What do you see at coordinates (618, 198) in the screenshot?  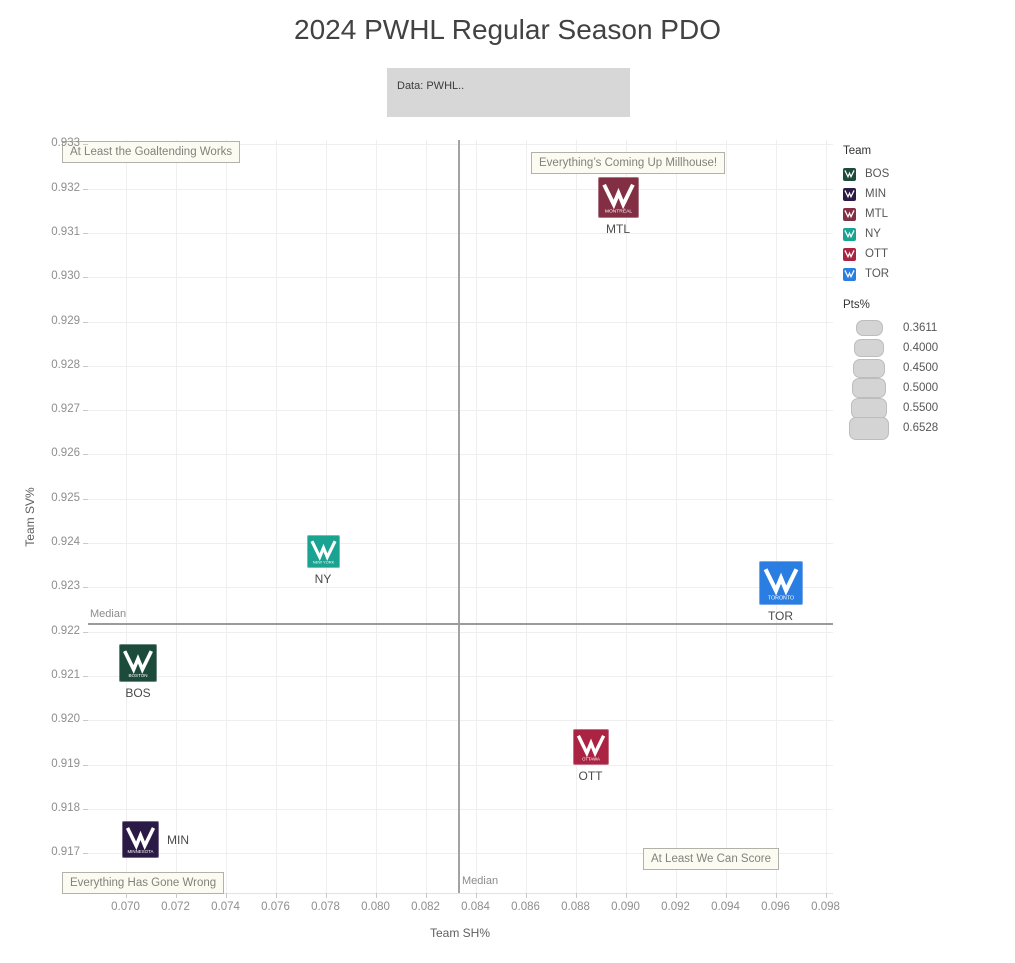 I see `data-point-MTL: MONTRÉAL` at bounding box center [618, 198].